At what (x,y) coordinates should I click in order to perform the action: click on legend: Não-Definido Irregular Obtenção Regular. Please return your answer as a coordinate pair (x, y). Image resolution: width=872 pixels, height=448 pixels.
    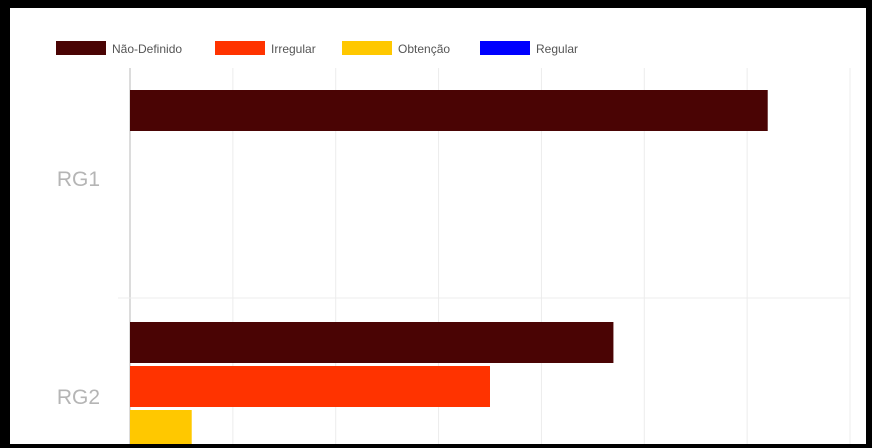
    Looking at the image, I should click on (317, 48).